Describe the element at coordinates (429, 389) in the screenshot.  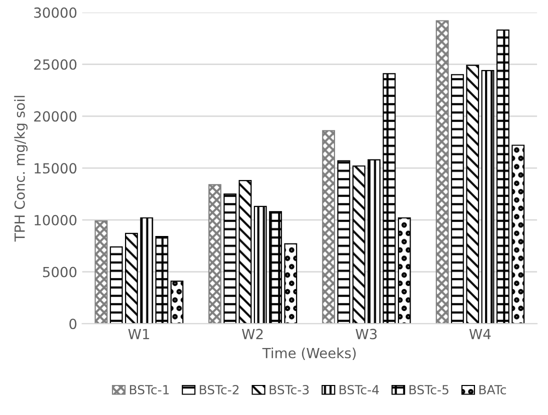
I see `legend-label: BSTc-5` at that location.